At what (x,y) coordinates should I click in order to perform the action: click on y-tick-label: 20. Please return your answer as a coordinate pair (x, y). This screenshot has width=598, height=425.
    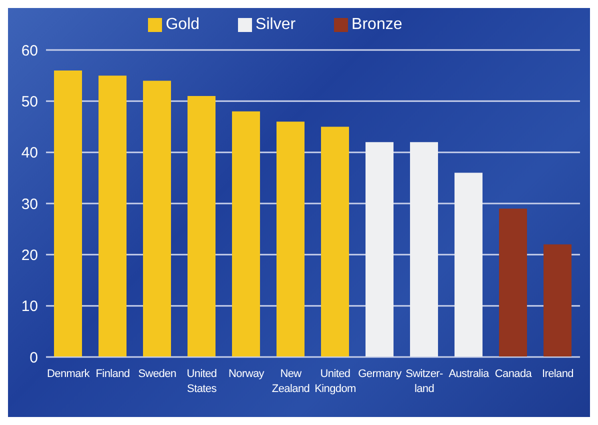
    Looking at the image, I should click on (29, 255).